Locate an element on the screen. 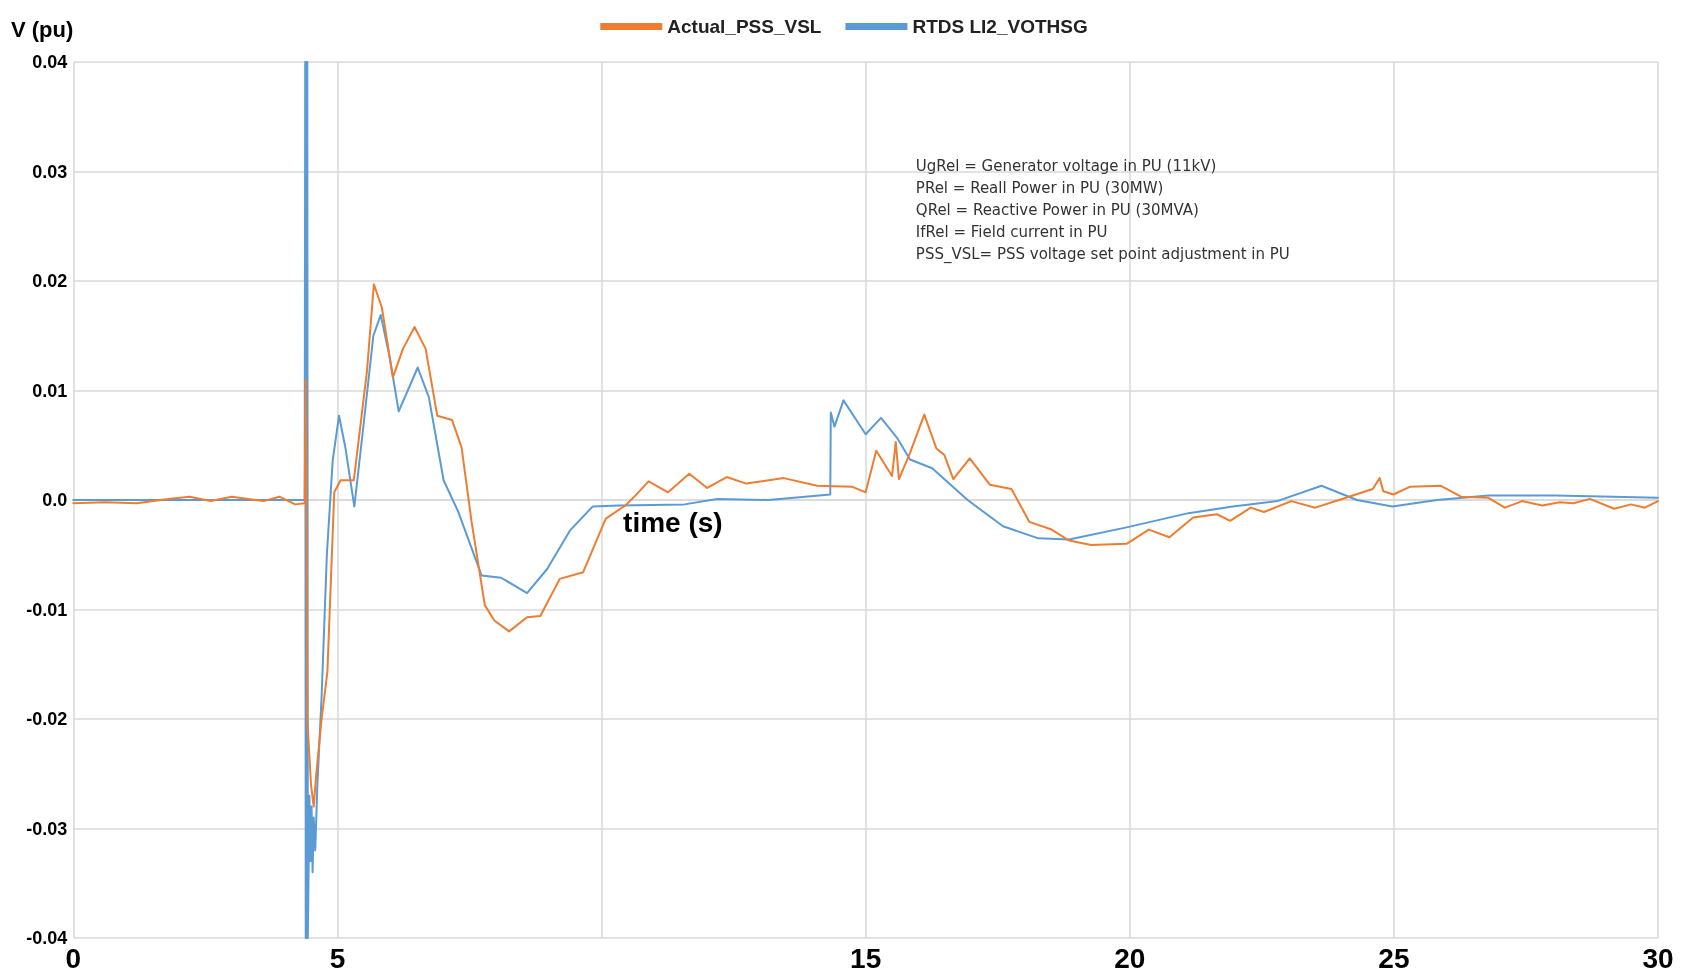 Image resolution: width=1688 pixels, height=980 pixels. y-tick-label: -0.01 is located at coordinates (47, 609).